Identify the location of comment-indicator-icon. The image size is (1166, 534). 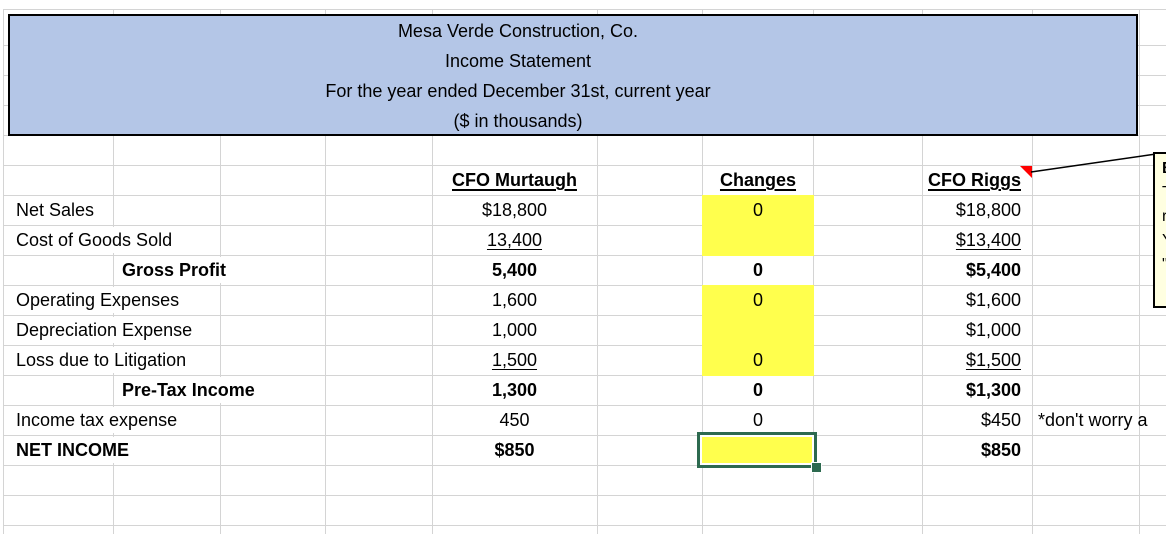
(1026, 172).